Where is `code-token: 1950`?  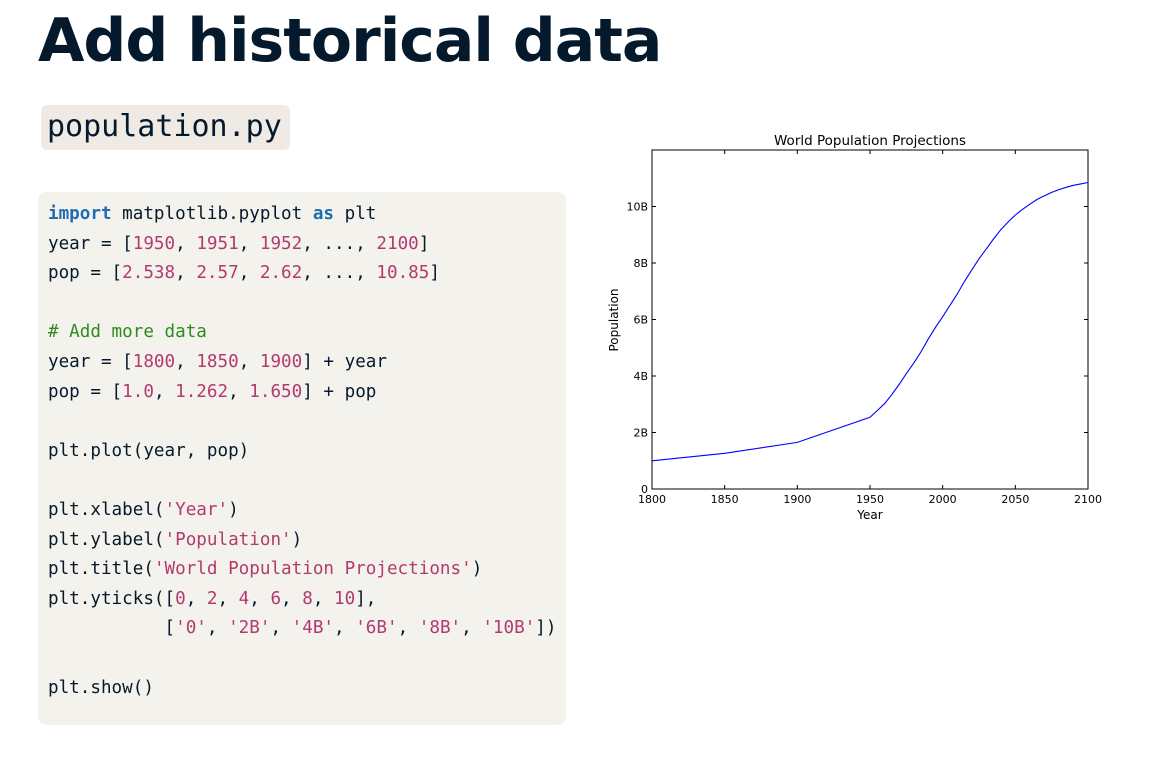
code-token: 1950 is located at coordinates (154, 243).